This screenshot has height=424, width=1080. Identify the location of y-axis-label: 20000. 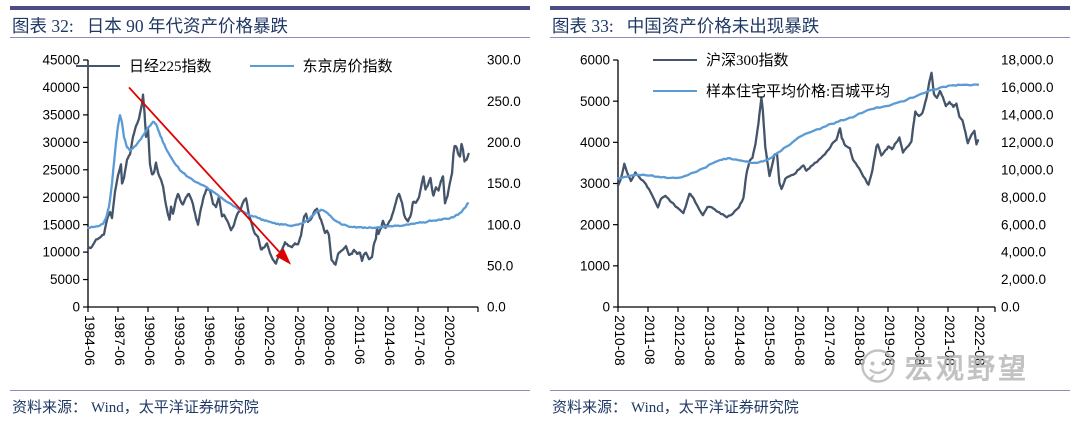
(61, 197).